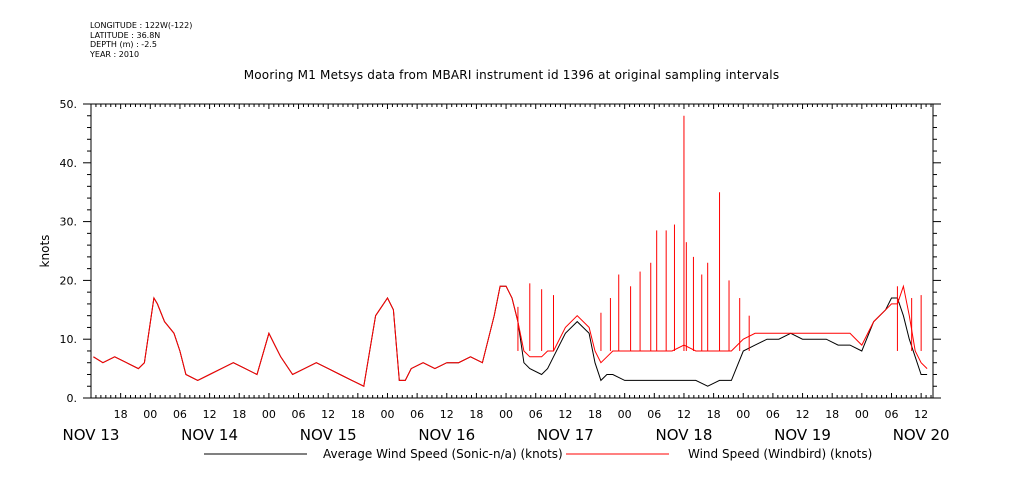  I want to click on x-day-label: NOV 14, so click(209, 435).